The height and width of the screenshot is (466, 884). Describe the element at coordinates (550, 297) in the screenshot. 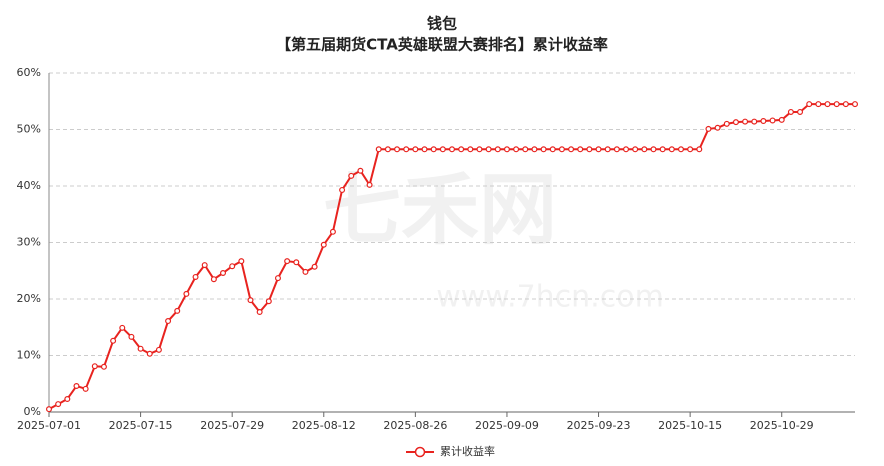

I see `watermark-url: www.7hcn.com` at that location.